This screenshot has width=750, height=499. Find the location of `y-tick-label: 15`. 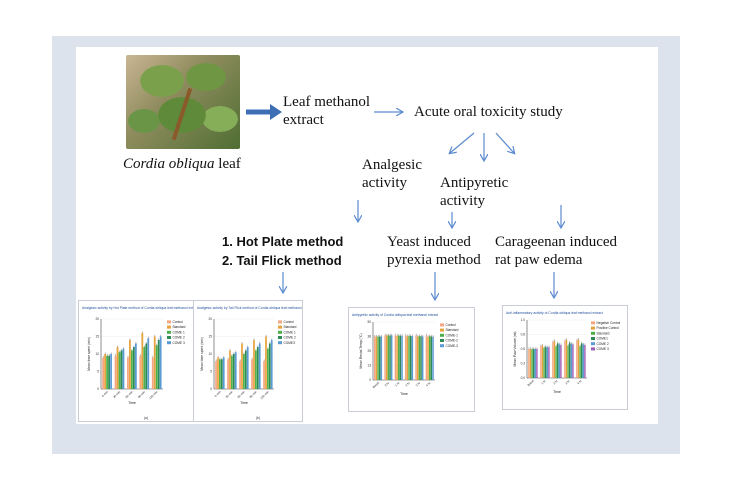

y-tick-label: 15 is located at coordinates (97, 337).